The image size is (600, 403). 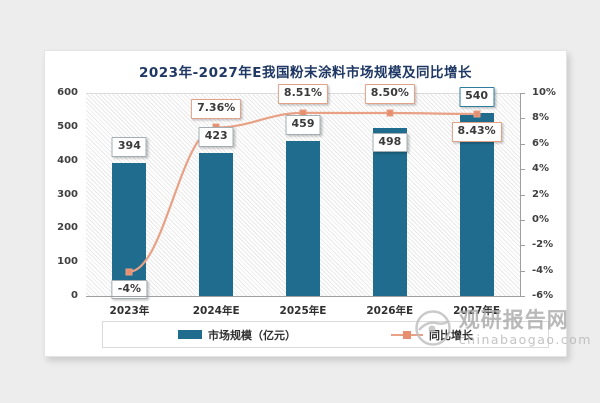 What do you see at coordinates (129, 146) in the screenshot?
I see `bar-value-label: 394` at bounding box center [129, 146].